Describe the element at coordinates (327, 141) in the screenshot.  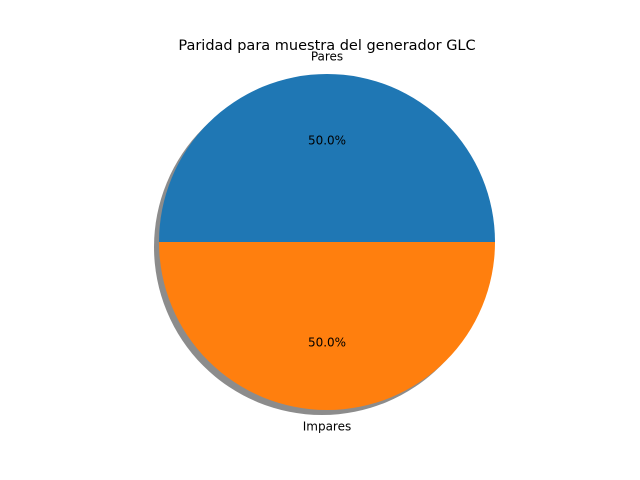
I see `pie-percent-pares: 50.0%` at that location.